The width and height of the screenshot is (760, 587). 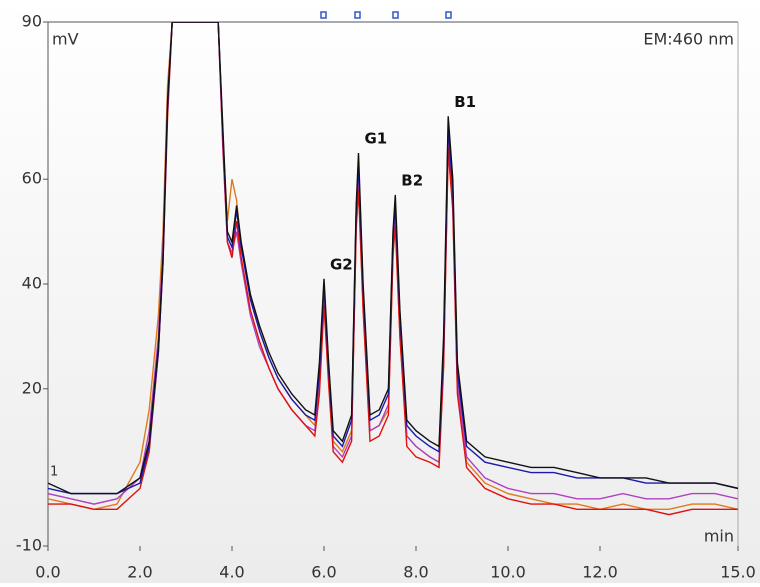 What do you see at coordinates (139, 572) in the screenshot?
I see `x-tick-label: 2.0` at bounding box center [139, 572].